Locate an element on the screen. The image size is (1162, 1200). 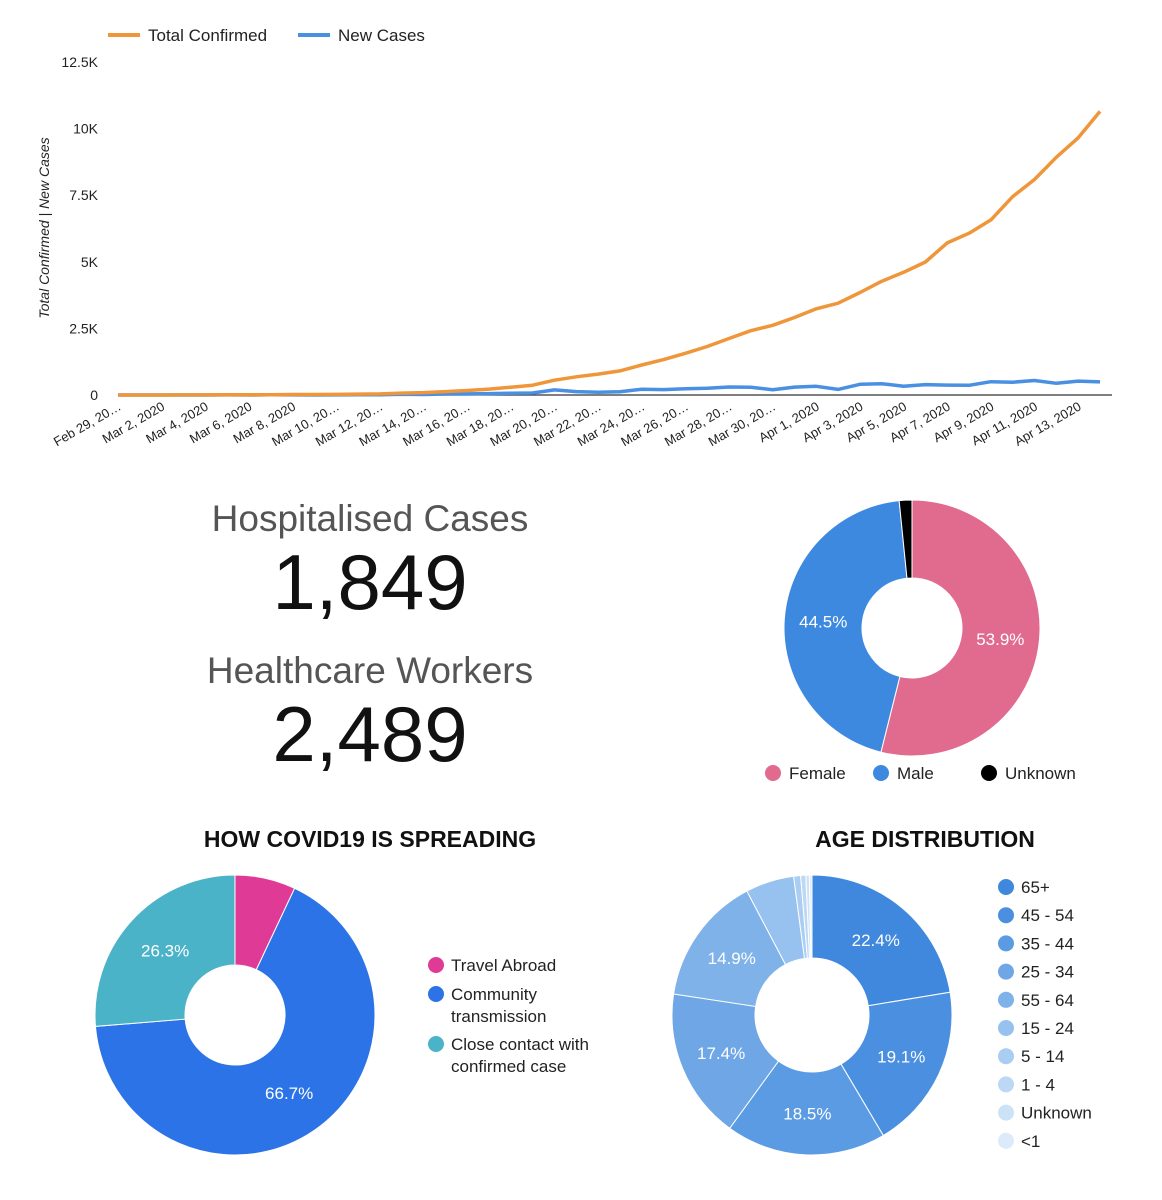
spread-legend-item-2: Close contact with confirmed case is located at coordinates (508, 1055).